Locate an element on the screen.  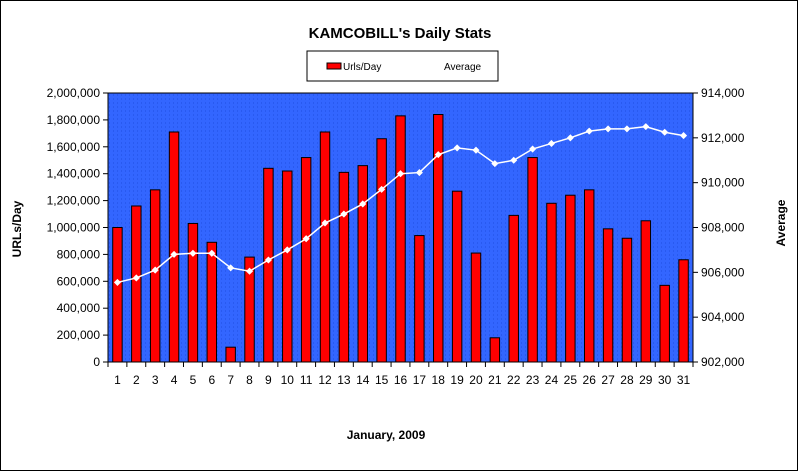
legend-swatch-average-marker is located at coordinates (427, 66).